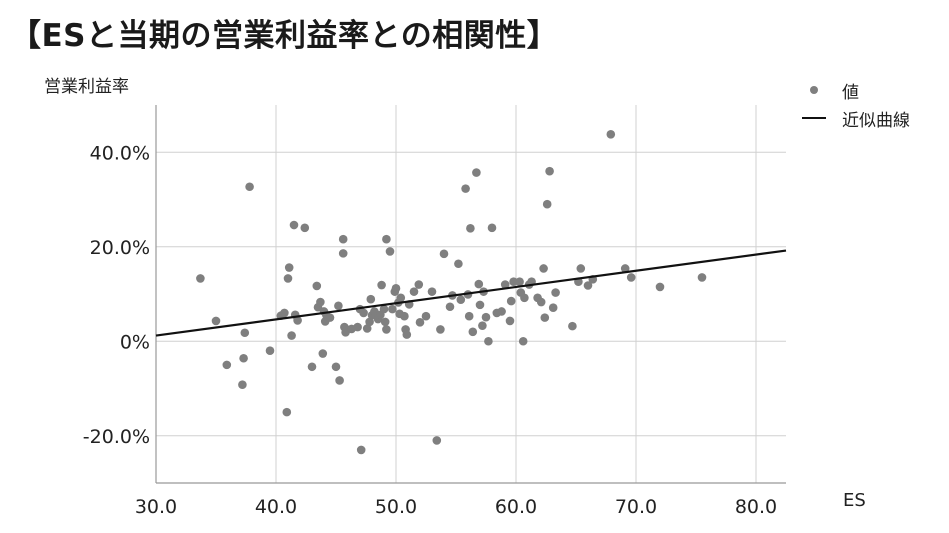 This screenshot has height=533, width=949. I want to click on y-tick-label: 0%, so click(135, 342).